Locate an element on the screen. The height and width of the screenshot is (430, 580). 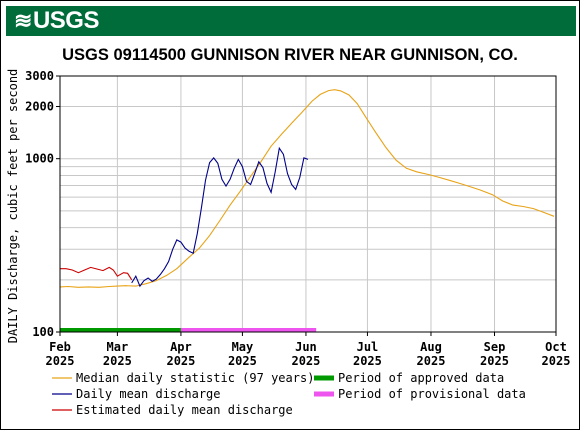
x-tick-month: May is located at coordinates (243, 347).